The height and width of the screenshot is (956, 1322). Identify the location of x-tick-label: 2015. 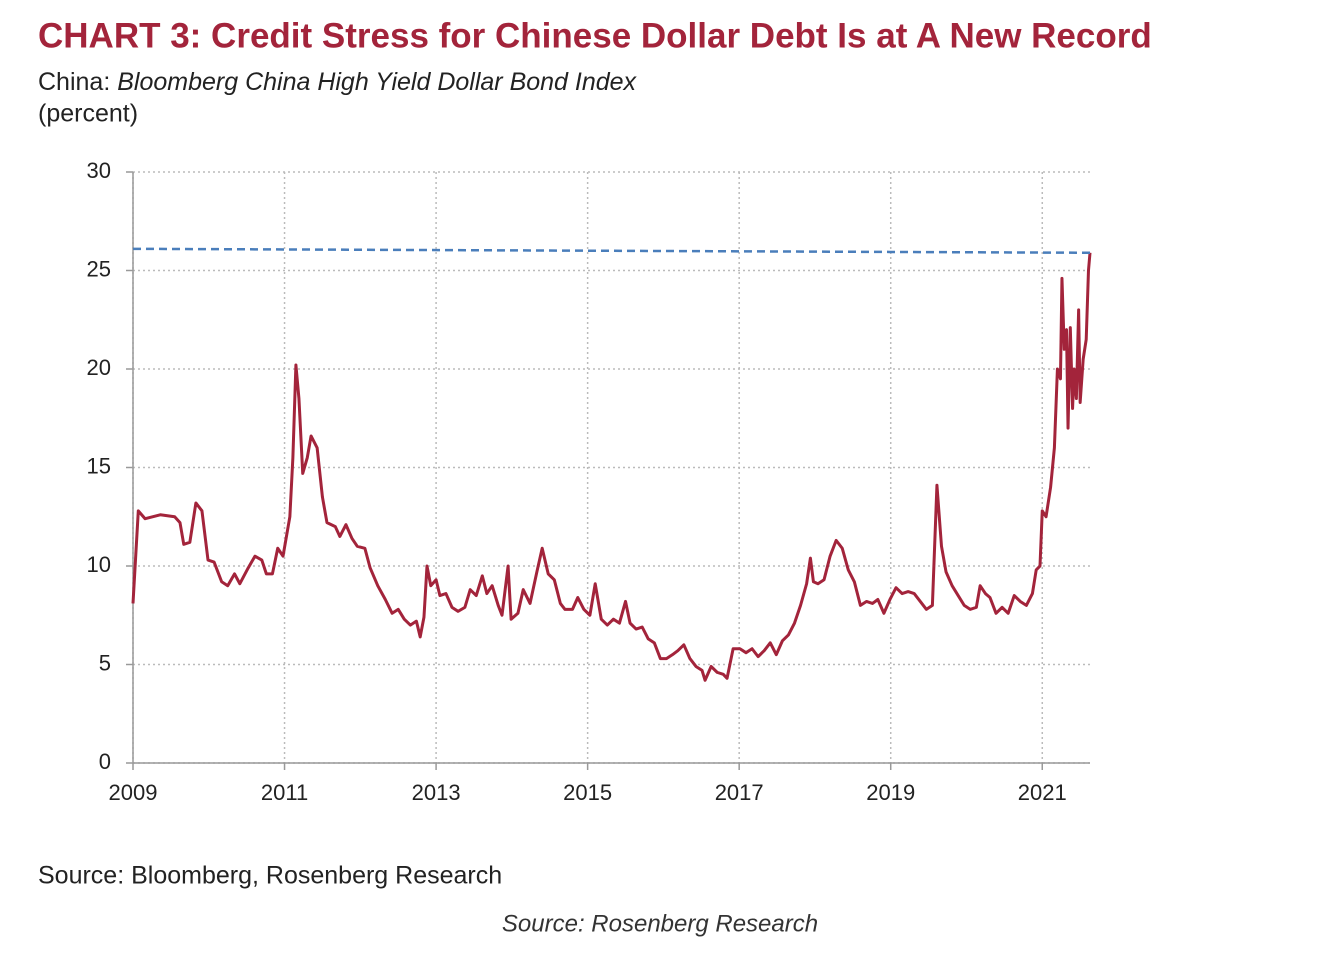
(587, 792).